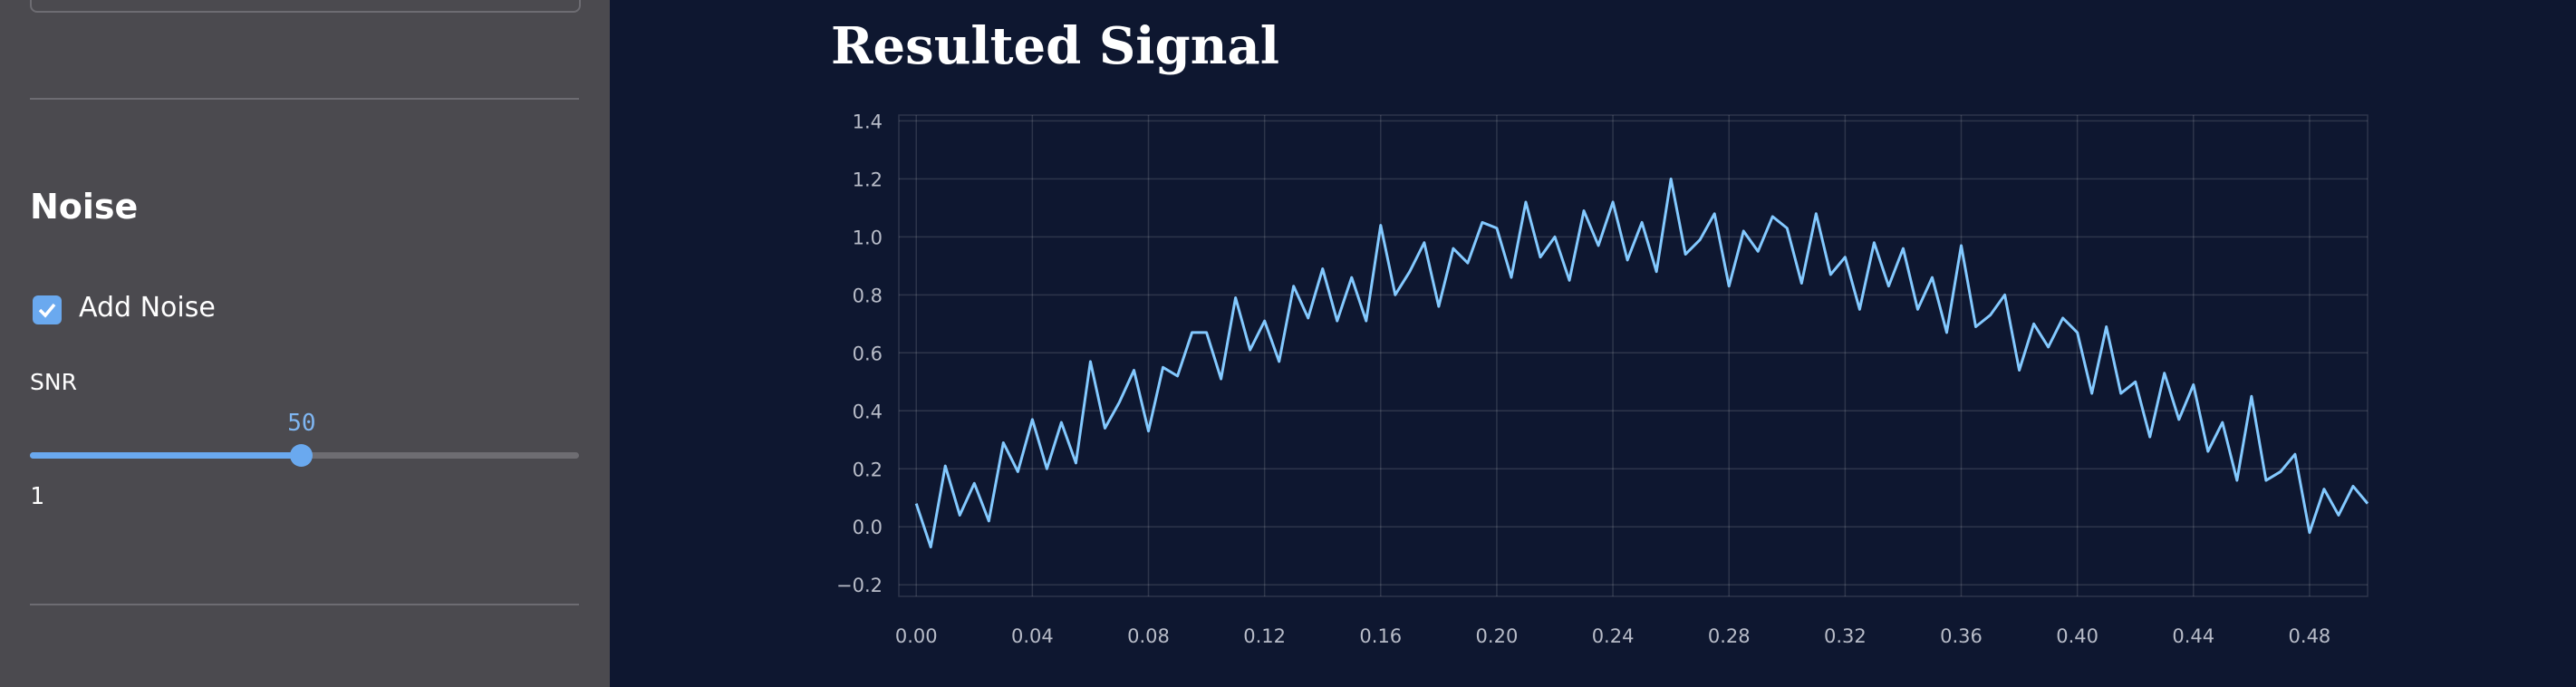 The height and width of the screenshot is (687, 2576). Describe the element at coordinates (868, 411) in the screenshot. I see `y-tick-label: 0.4` at that location.